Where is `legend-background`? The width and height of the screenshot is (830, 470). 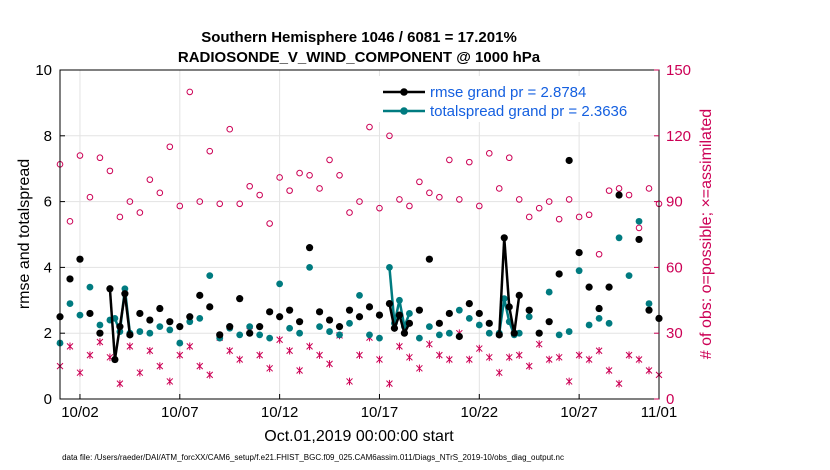 legend-background is located at coordinates (514, 99).